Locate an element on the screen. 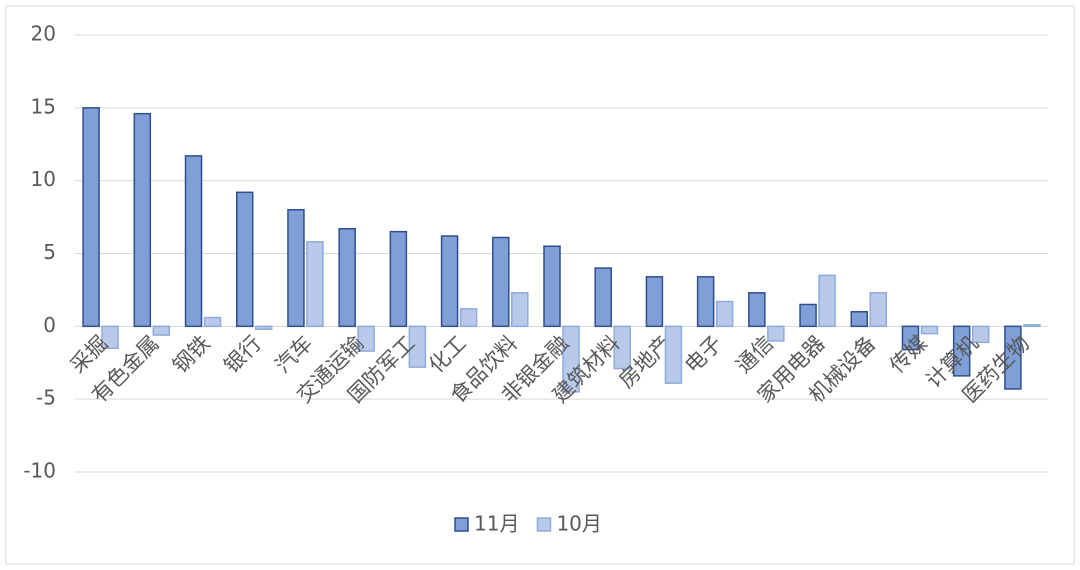 The image size is (1080, 570). y-tick-label: 15 is located at coordinates (43, 106).